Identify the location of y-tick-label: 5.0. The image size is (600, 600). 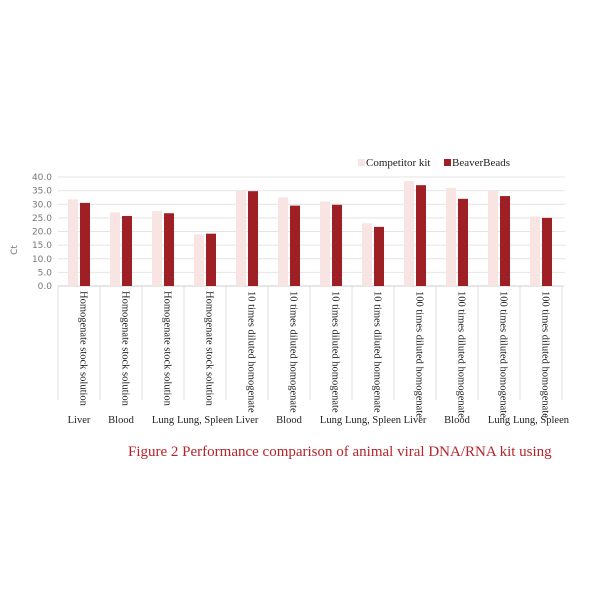
(45, 273).